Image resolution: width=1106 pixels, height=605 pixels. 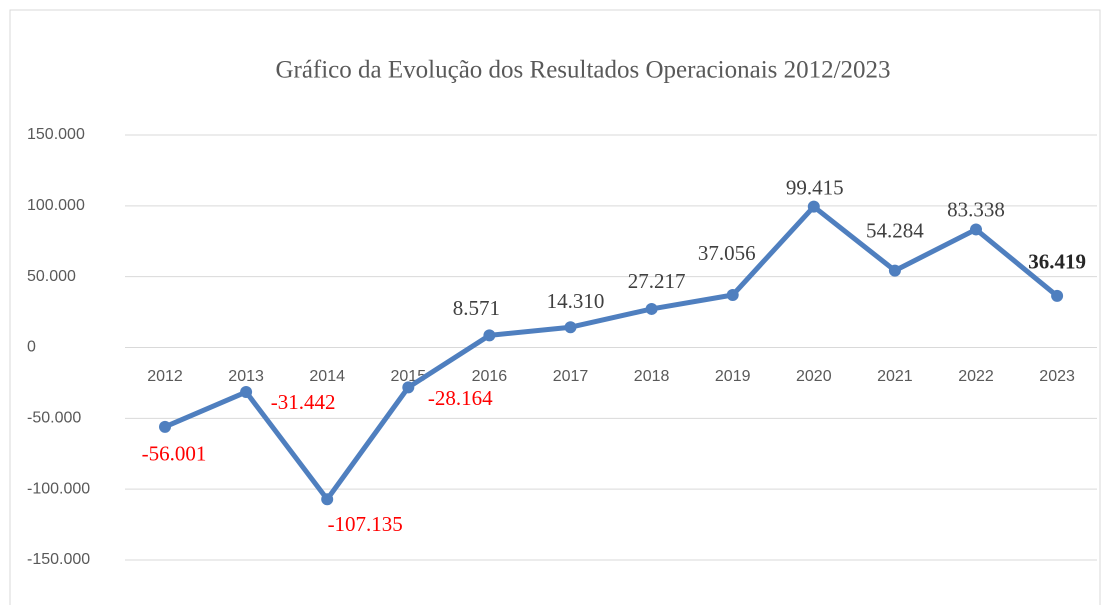 What do you see at coordinates (165, 376) in the screenshot?
I see `x-tick-label: 2012` at bounding box center [165, 376].